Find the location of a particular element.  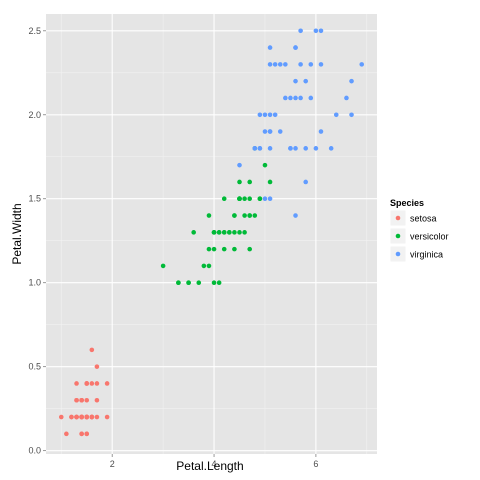

series-setosa is located at coordinates (84, 392).